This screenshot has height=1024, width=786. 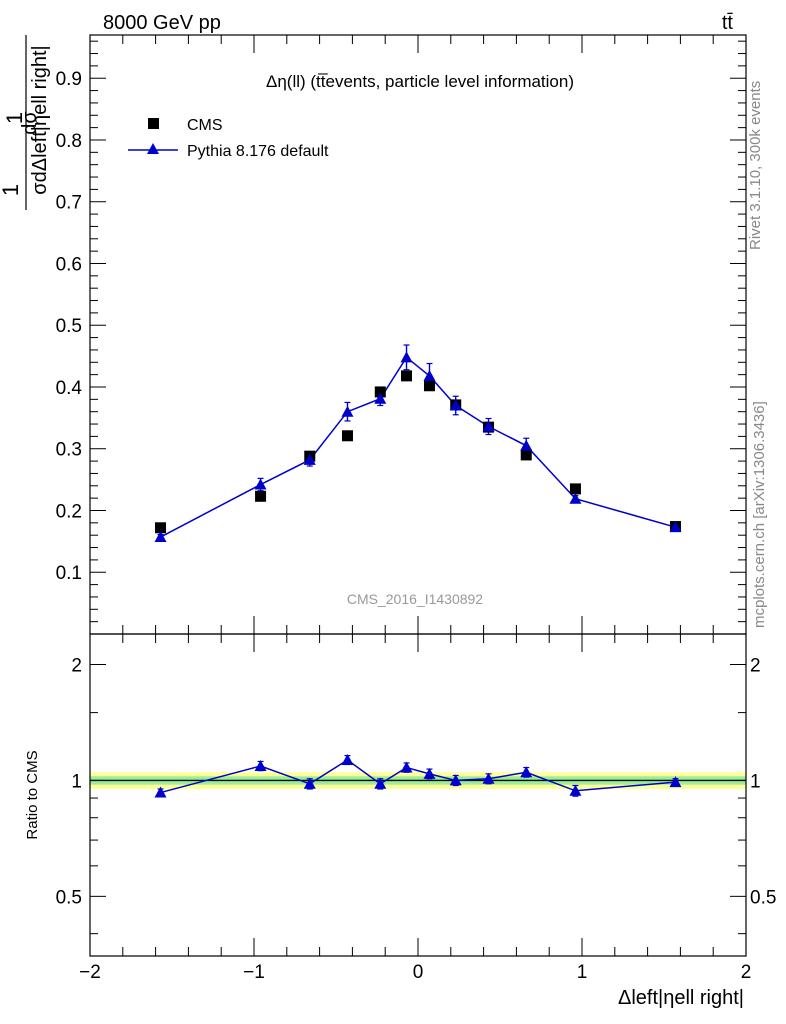 I want to click on ratio-pythia-points, so click(x=418, y=775).